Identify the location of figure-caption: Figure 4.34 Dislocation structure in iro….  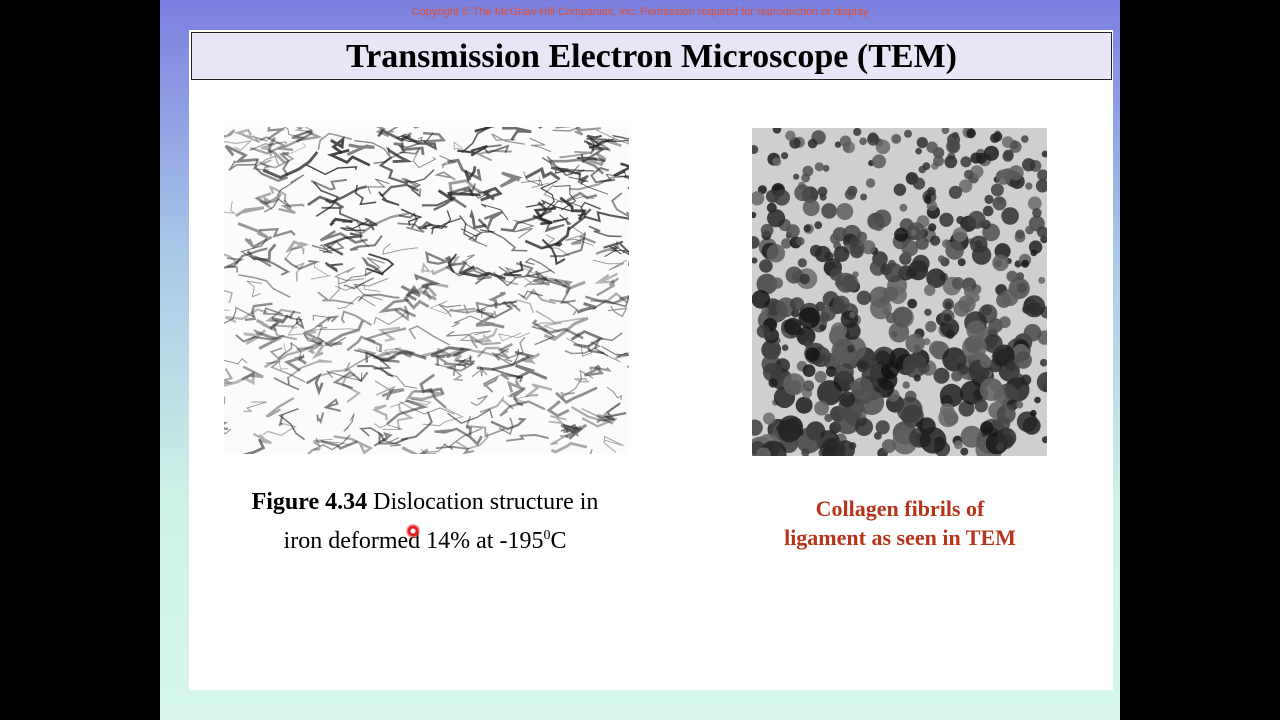
(425, 522).